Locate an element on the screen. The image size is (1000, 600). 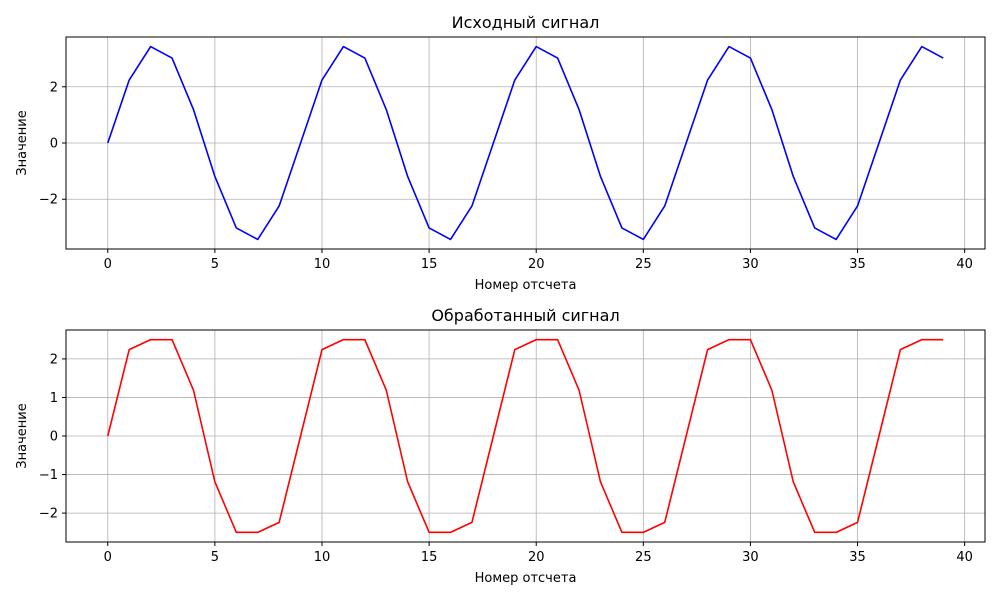
y-tick-label: 1 is located at coordinates (54, 398).